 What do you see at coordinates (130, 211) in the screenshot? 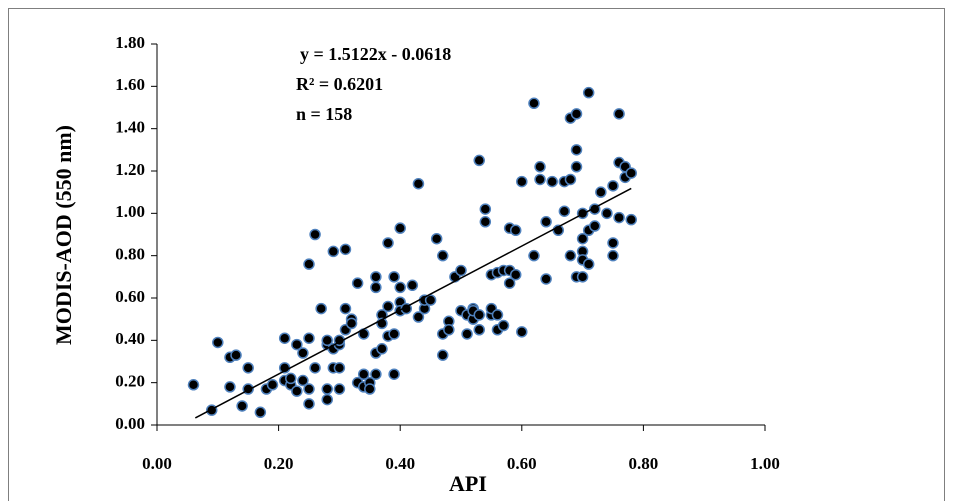
I see `y-tick-label: 1.00` at bounding box center [130, 211].